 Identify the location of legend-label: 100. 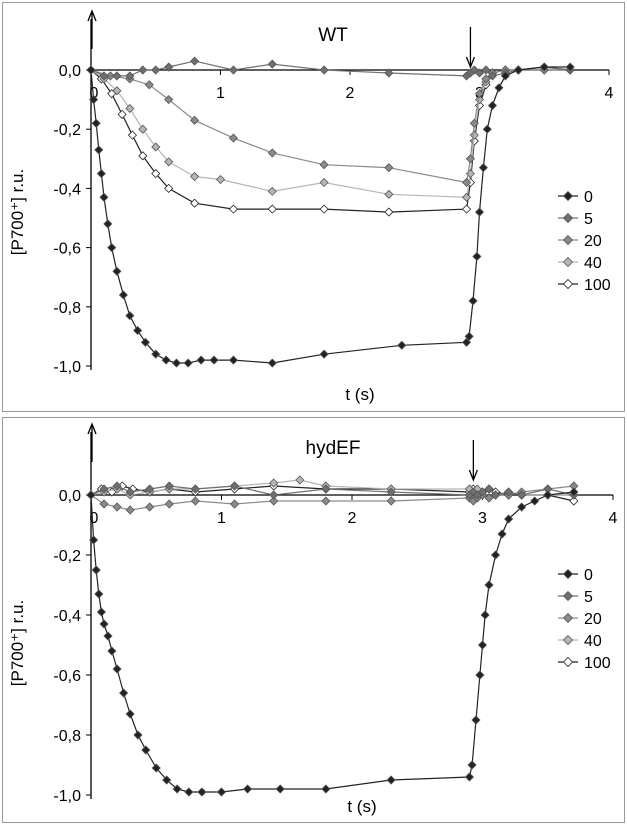
(597, 285).